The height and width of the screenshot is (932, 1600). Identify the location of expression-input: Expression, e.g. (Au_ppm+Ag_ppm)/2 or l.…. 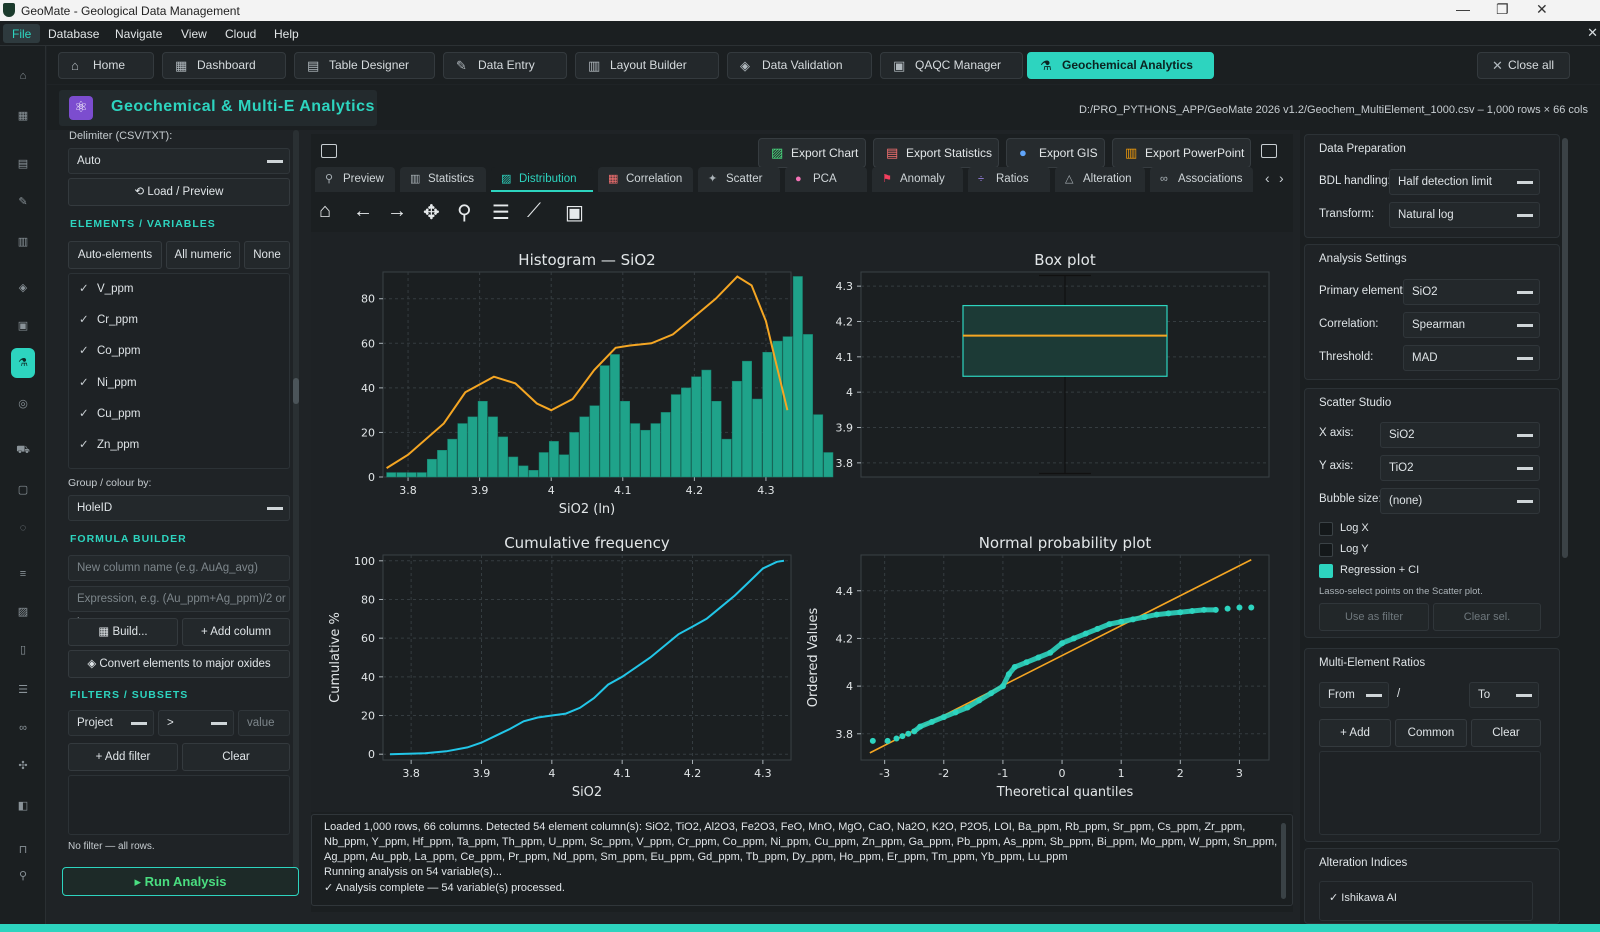
(179, 607).